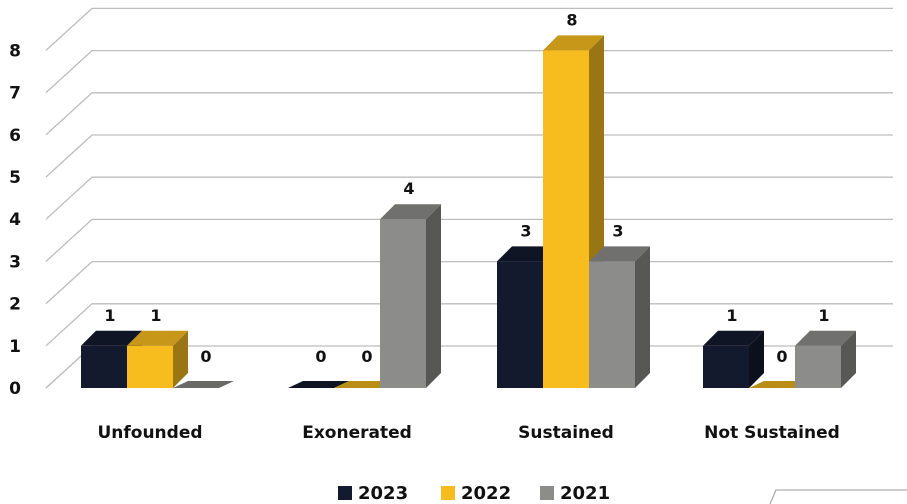  What do you see at coordinates (566, 433) in the screenshot?
I see `x-category-label: Sustained` at bounding box center [566, 433].